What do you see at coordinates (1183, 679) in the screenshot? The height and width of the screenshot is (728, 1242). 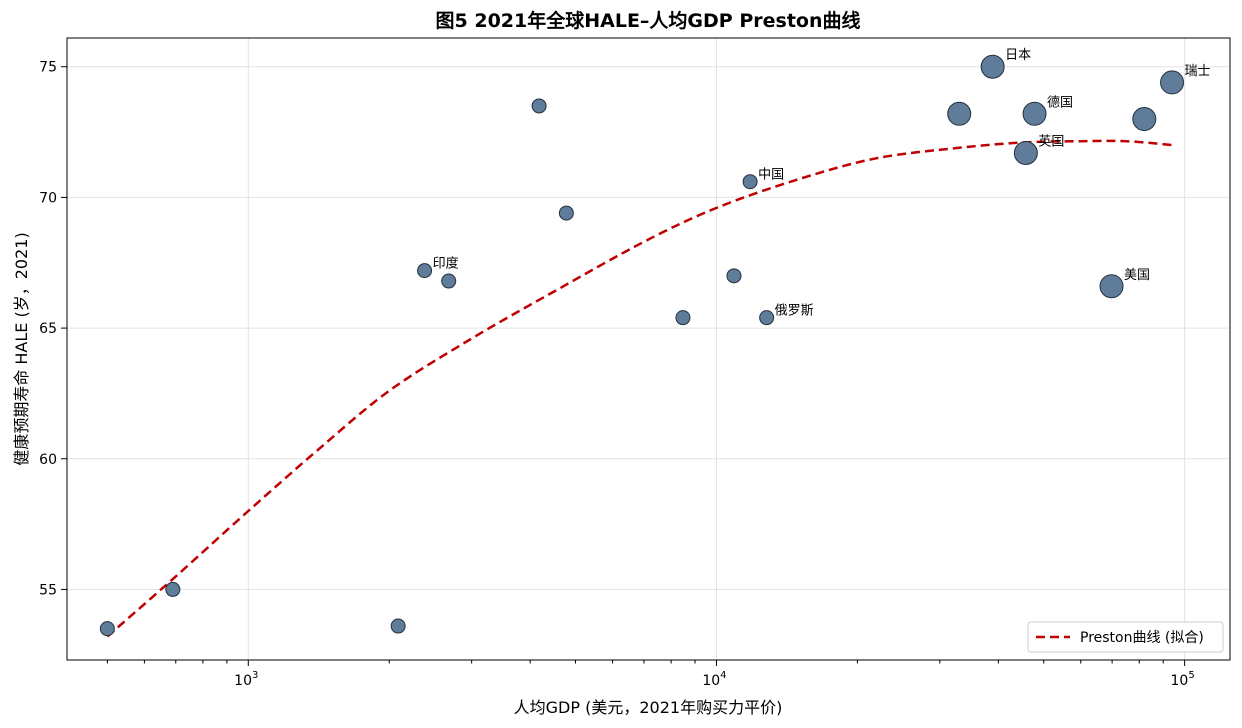 I see `x-tick-label: 10⁵` at bounding box center [1183, 679].